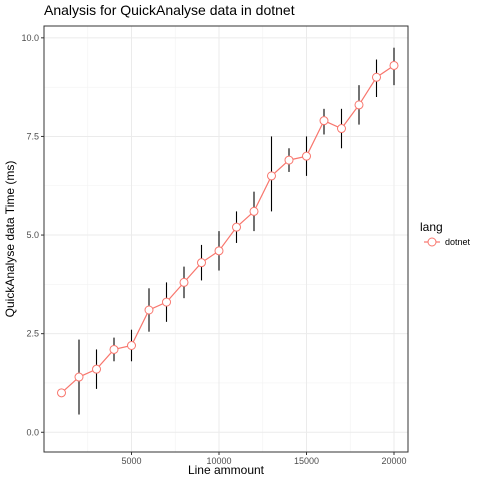 The image size is (480, 480). What do you see at coordinates (431, 227) in the screenshot?
I see `legend-title: lang` at bounding box center [431, 227].